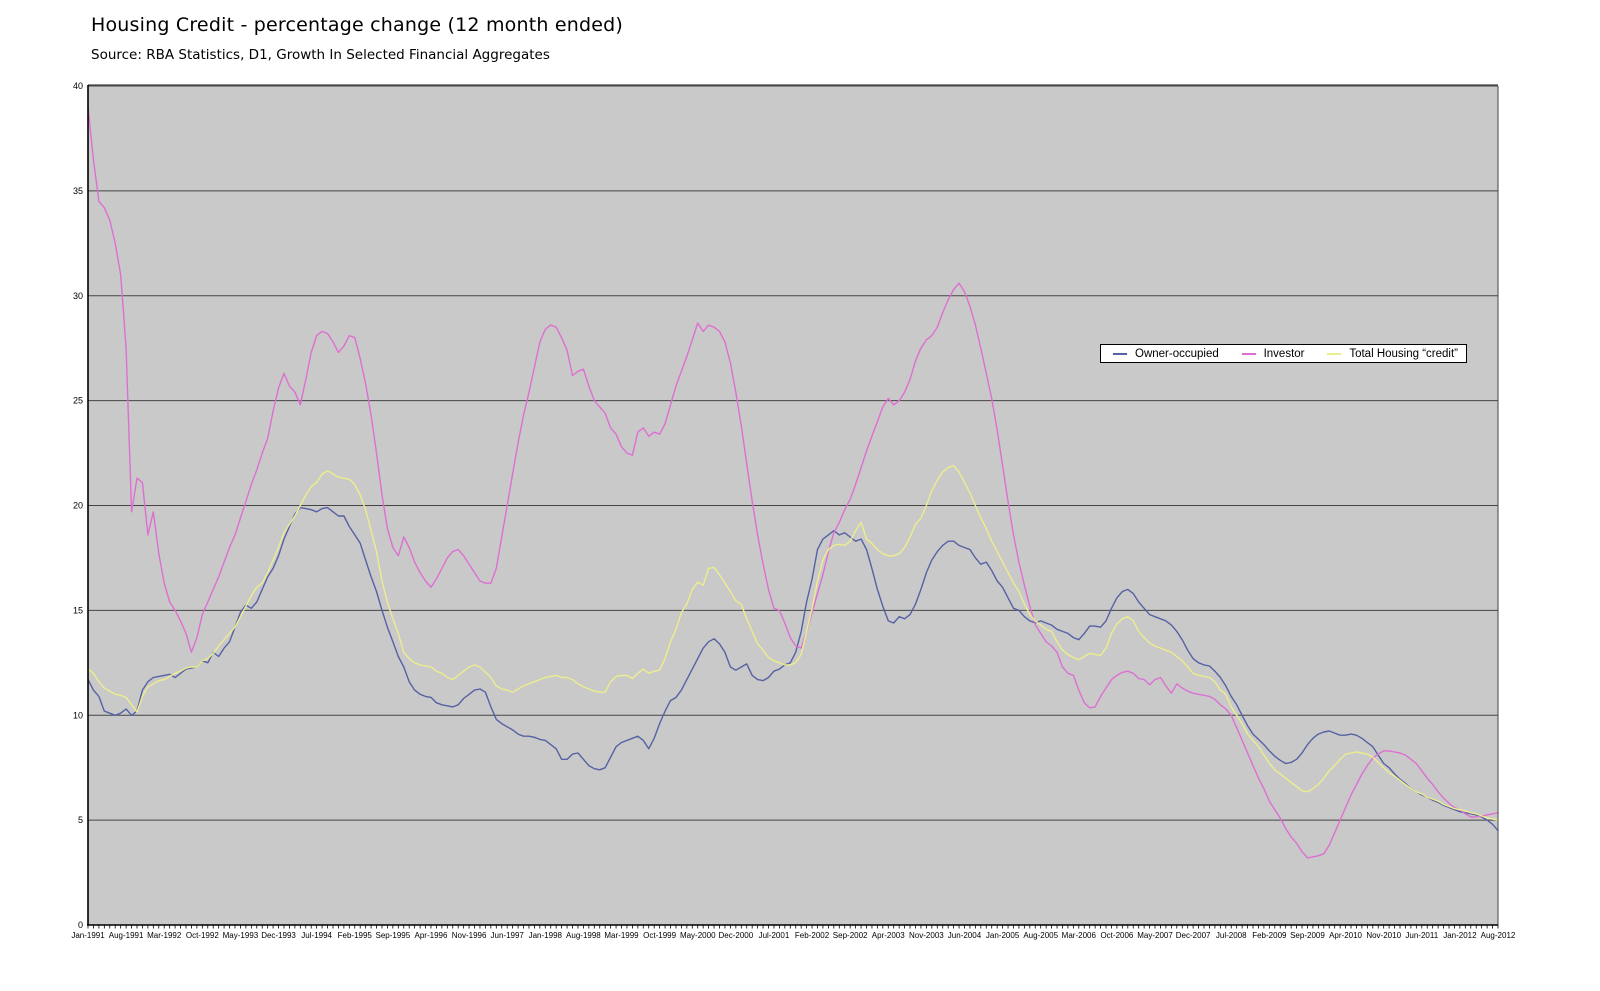  Describe the element at coordinates (1079, 935) in the screenshot. I see `x-tick-label: Mar-2006` at that location.